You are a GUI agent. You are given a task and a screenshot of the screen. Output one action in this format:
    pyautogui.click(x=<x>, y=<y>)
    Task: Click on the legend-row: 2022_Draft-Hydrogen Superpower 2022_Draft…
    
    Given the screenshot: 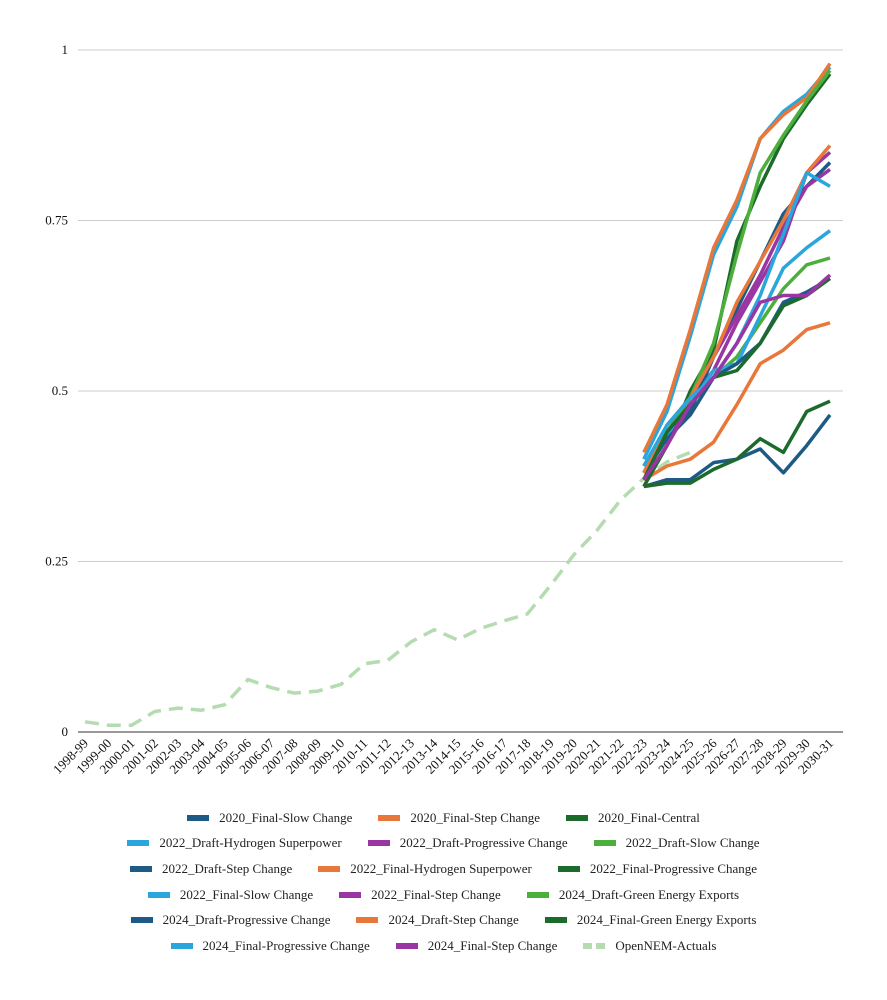 What is the action you would take?
    pyautogui.click(x=443, y=844)
    